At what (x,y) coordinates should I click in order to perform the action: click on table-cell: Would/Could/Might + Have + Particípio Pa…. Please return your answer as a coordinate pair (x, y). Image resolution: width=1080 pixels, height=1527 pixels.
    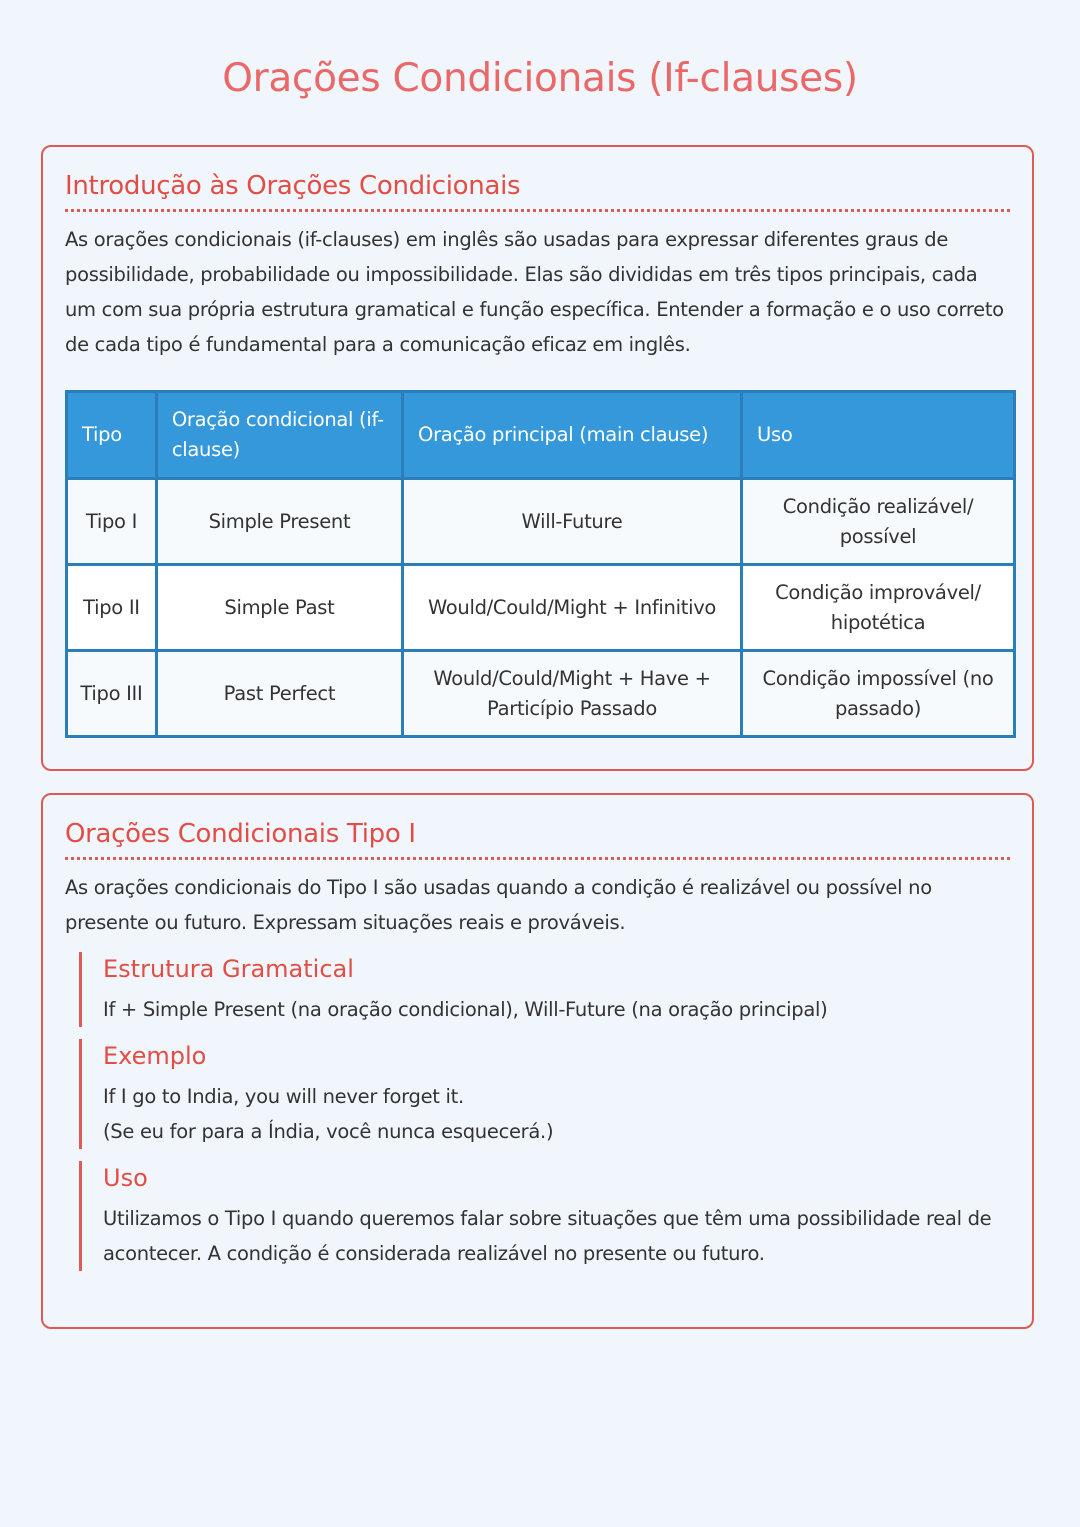
    Looking at the image, I should click on (572, 693).